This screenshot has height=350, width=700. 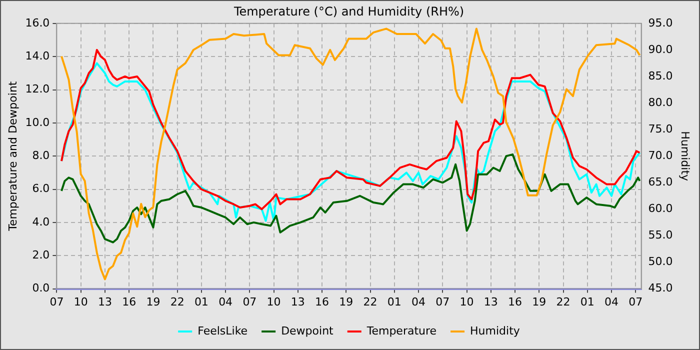 What do you see at coordinates (660, 155) in the screenshot?
I see `y2-tick-label: 70.0` at bounding box center [660, 155].